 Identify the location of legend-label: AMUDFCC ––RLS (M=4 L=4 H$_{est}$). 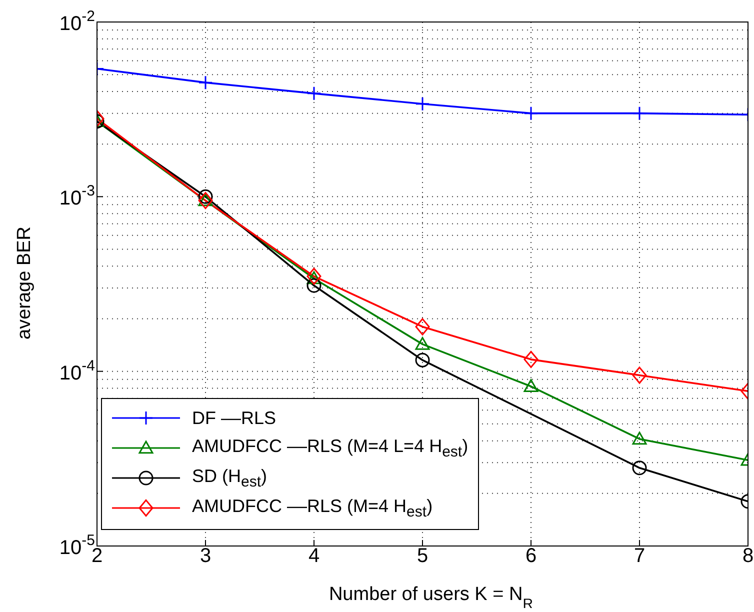
(330, 448).